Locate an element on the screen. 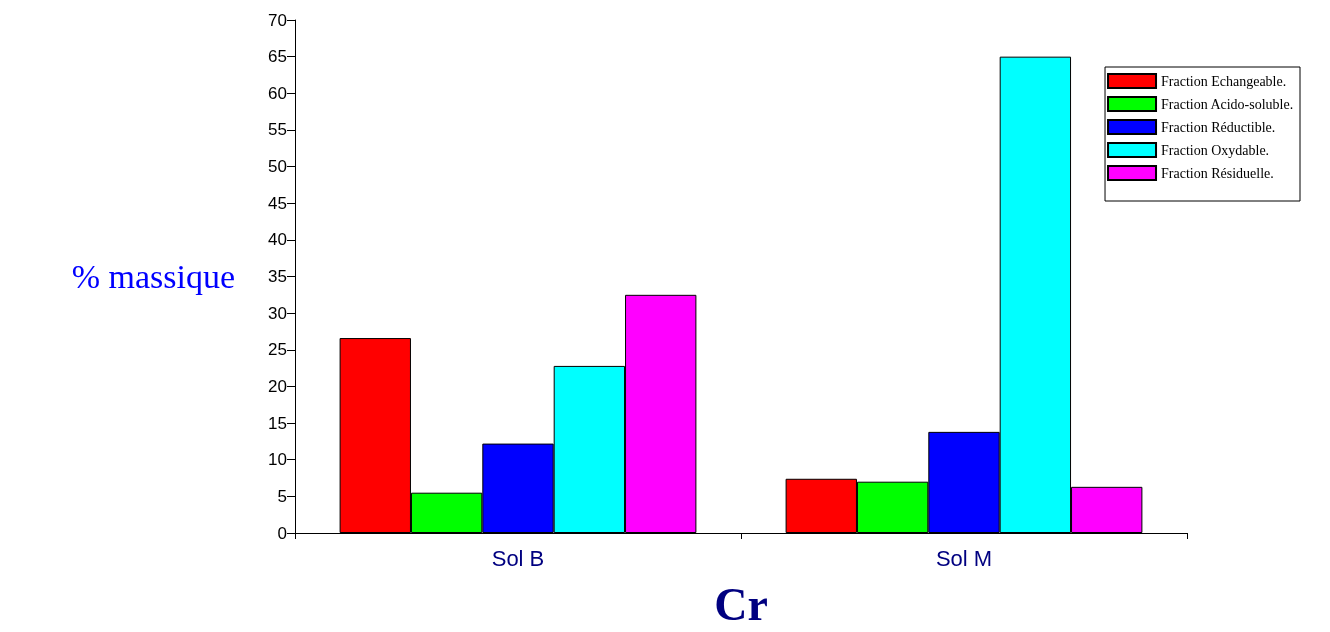 The height and width of the screenshot is (632, 1330). legend-label: Fraction Acido-soluble. is located at coordinates (1227, 104).